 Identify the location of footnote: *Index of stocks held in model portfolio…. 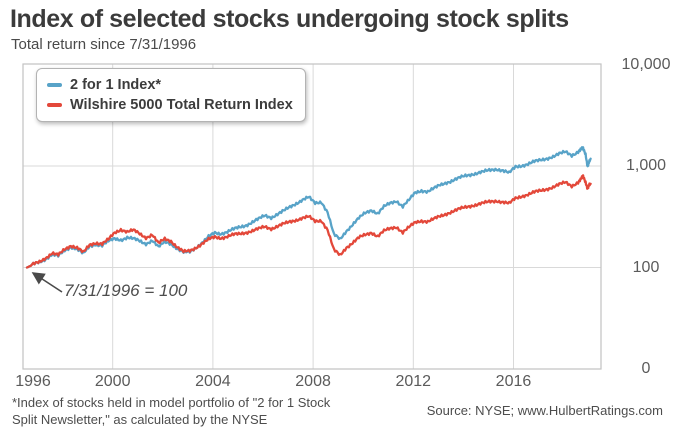
(171, 411).